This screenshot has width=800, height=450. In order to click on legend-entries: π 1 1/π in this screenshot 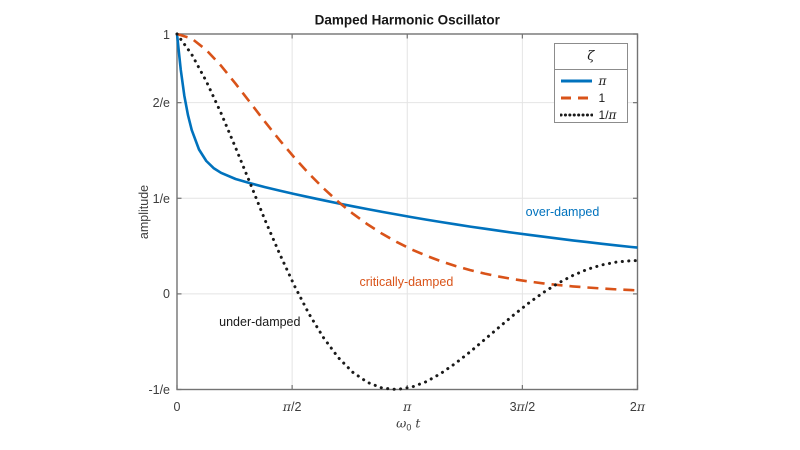, I will do `click(591, 97)`.